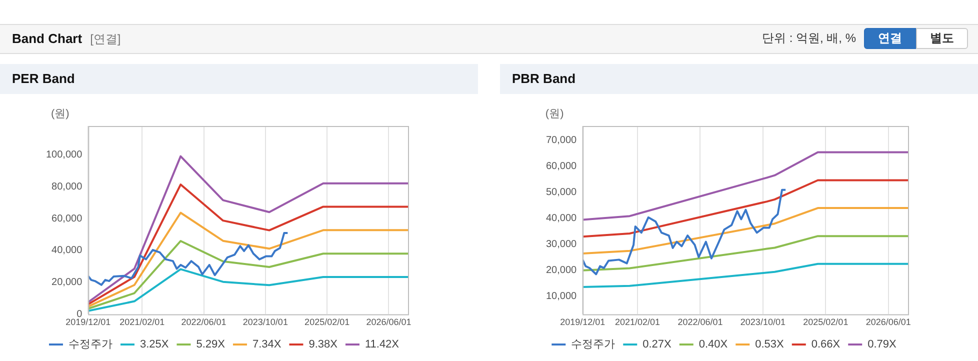 Image resolution: width=978 pixels, height=361 pixels. What do you see at coordinates (211, 344) in the screenshot?
I see `legend-label: 5.29X` at bounding box center [211, 344].